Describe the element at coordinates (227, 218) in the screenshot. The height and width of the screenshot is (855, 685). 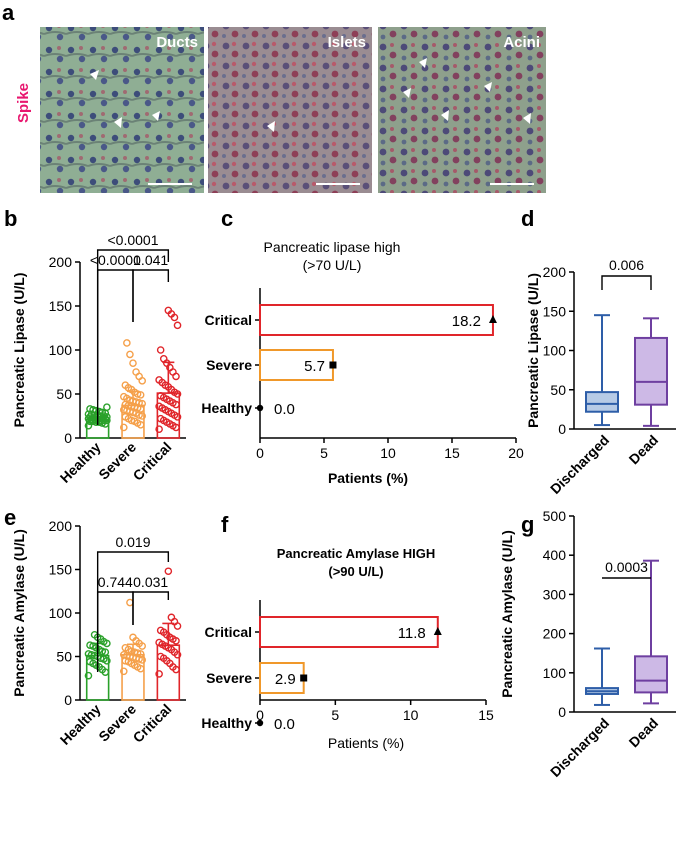
I see `panel-letter-c: c` at that location.